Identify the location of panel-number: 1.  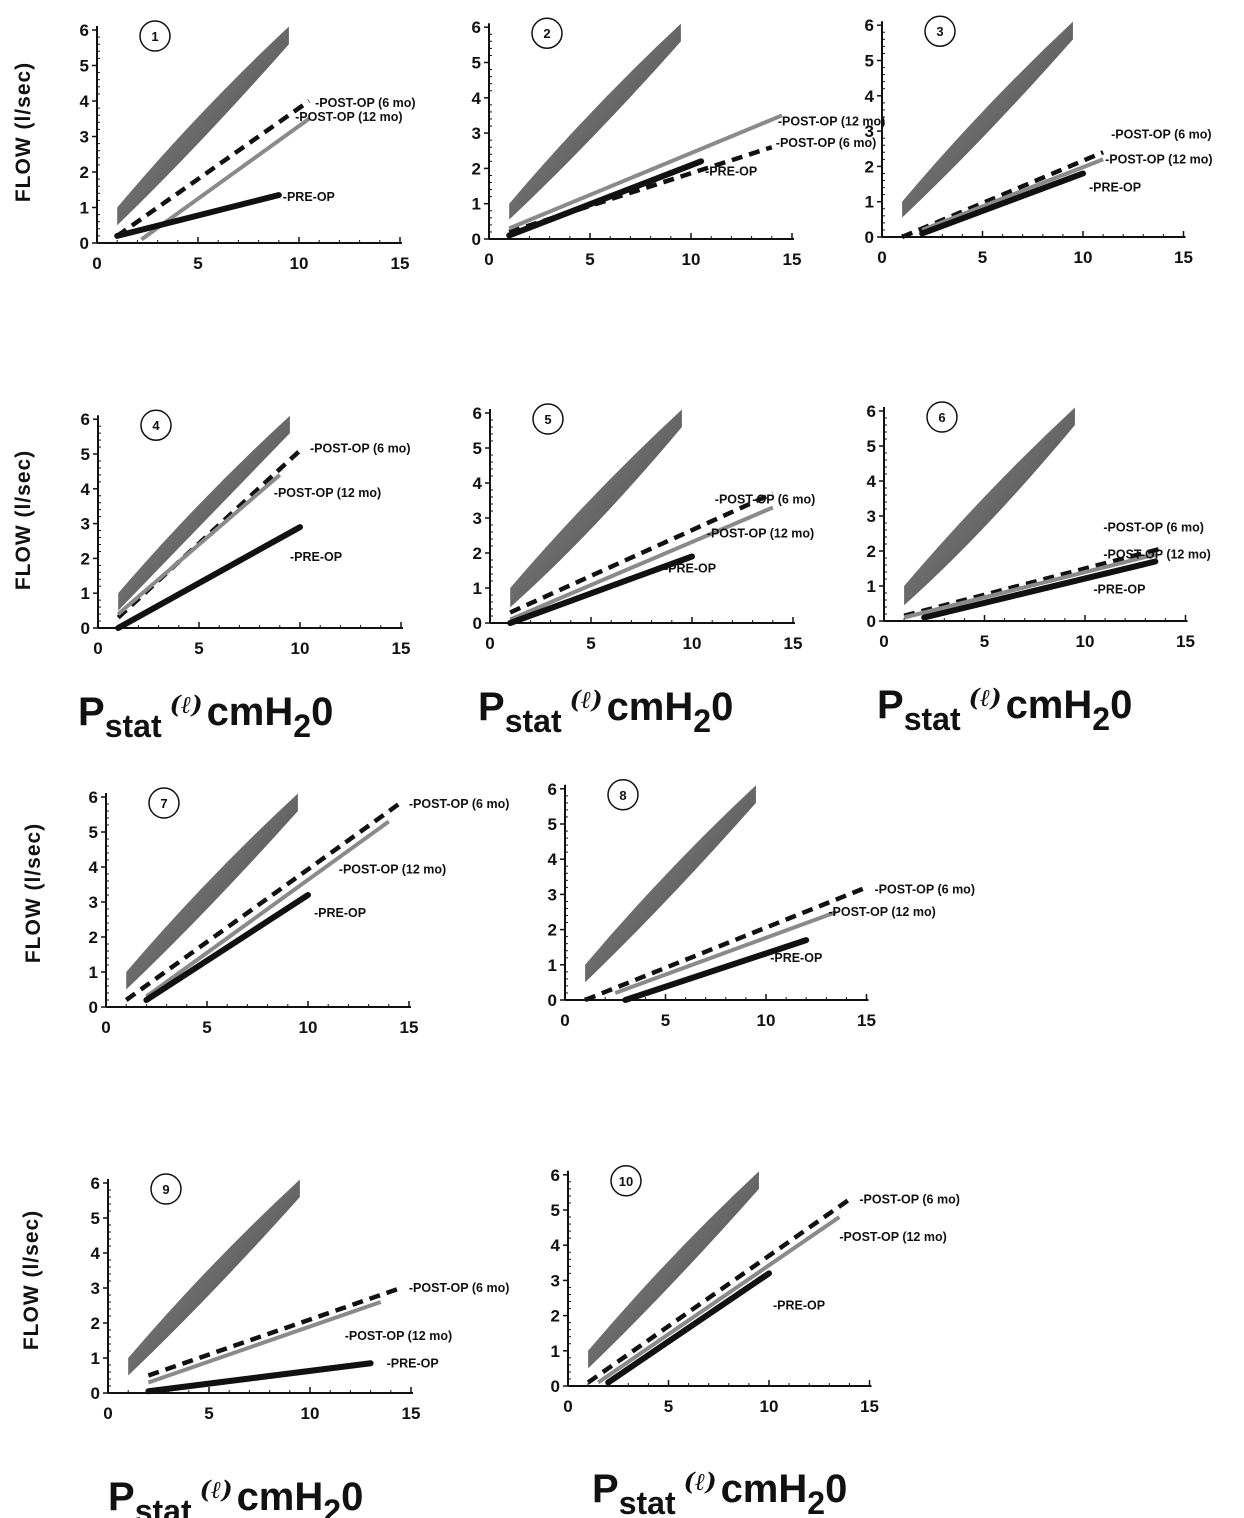
(154, 36).